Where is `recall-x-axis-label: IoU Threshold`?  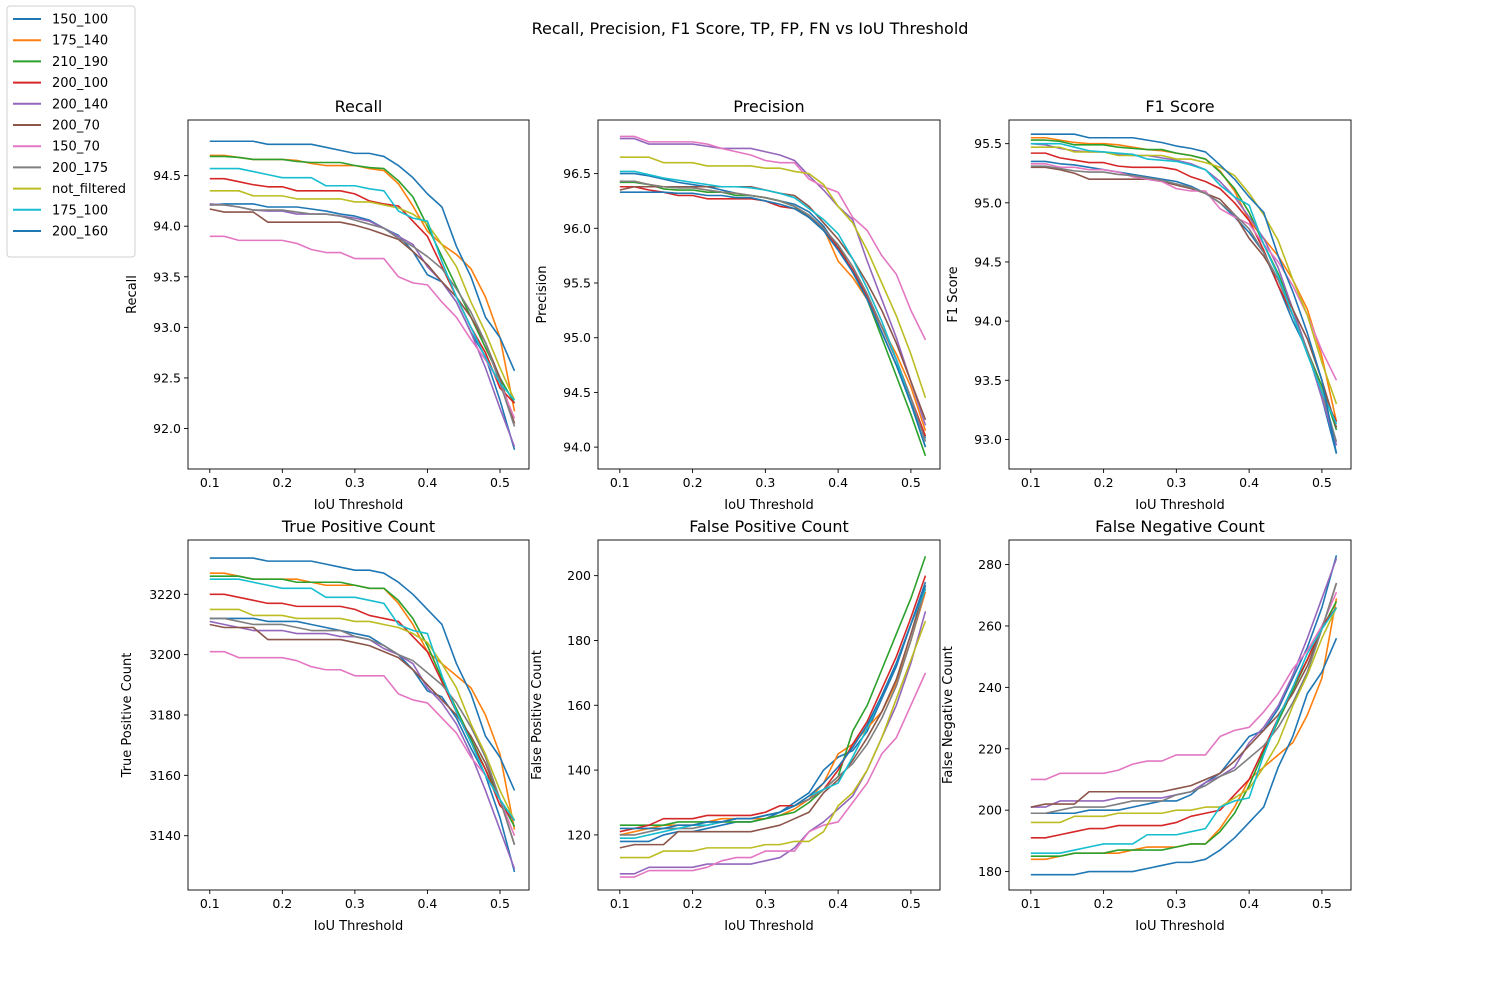
recall-x-axis-label: IoU Threshold is located at coordinates (359, 505).